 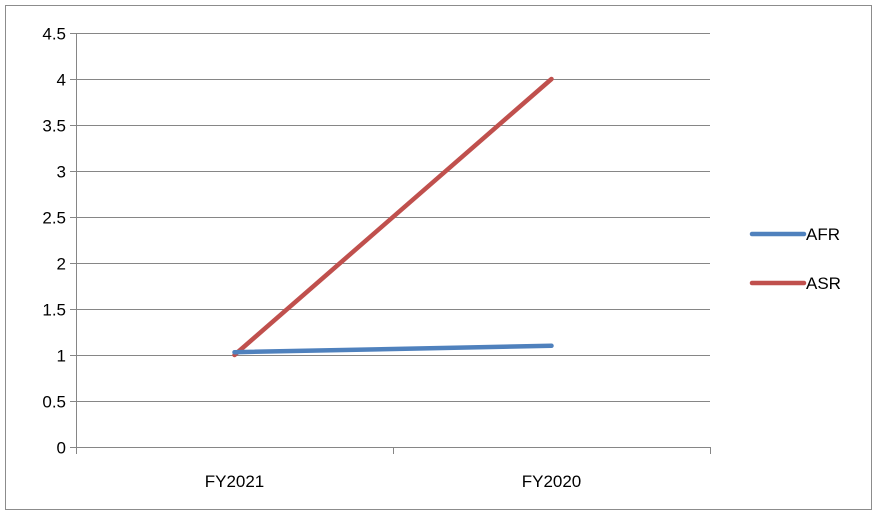 I want to click on y-tick-label: 3, so click(x=61, y=172).